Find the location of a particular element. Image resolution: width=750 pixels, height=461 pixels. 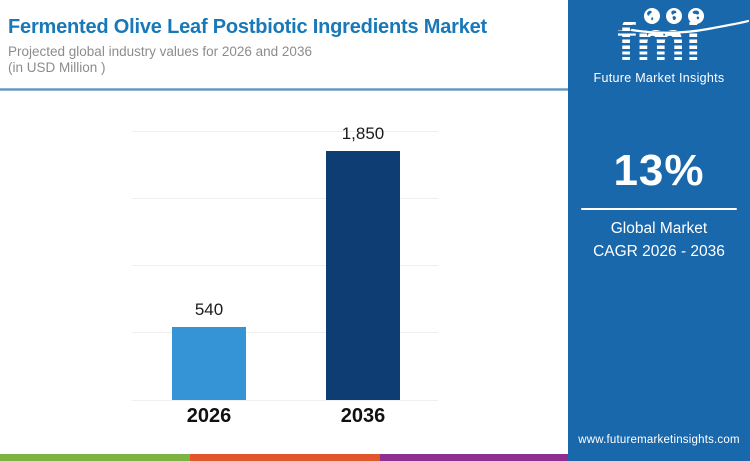

footer-stripe is located at coordinates (284, 457).